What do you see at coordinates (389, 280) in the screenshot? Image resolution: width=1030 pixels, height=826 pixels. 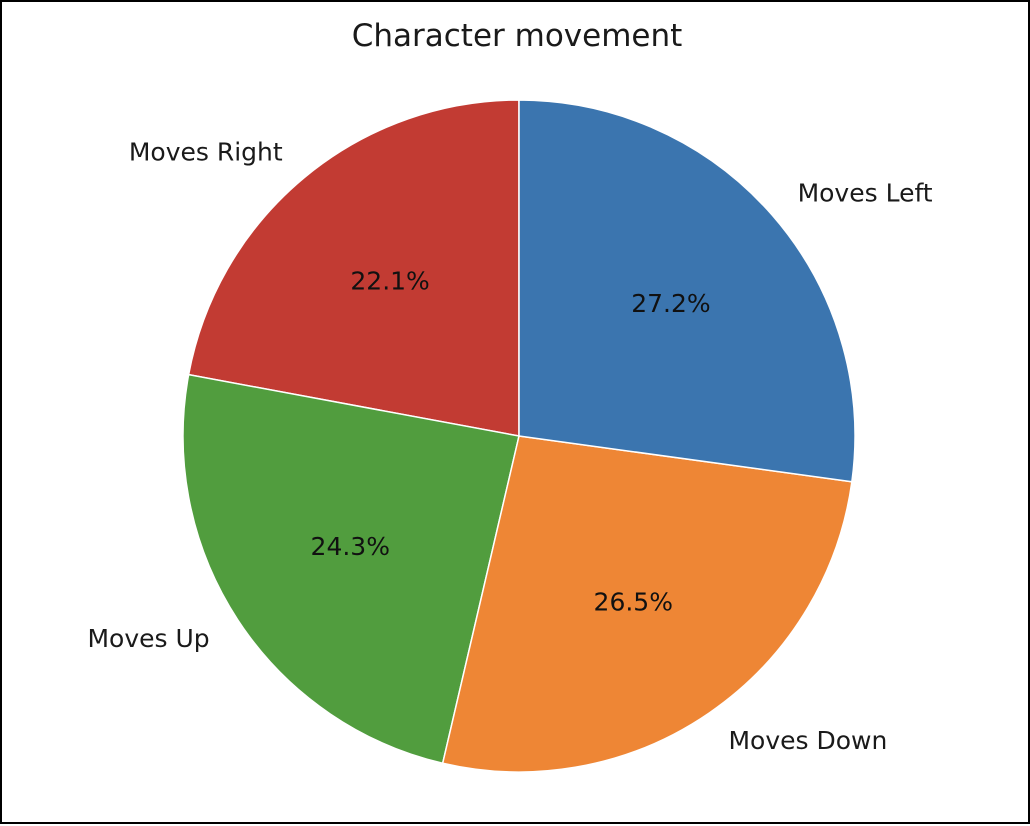 I see `pct-label: 22.1%` at bounding box center [389, 280].